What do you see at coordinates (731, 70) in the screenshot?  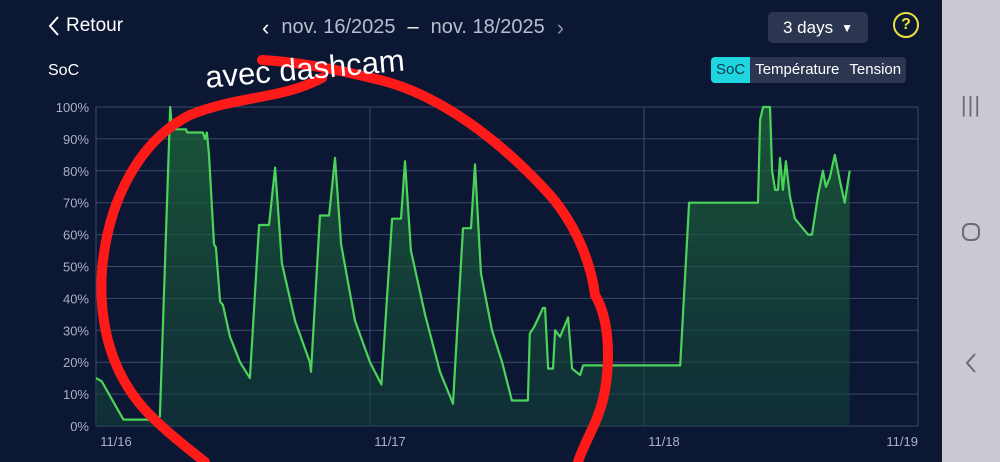 I see `tab-soc: SoC` at bounding box center [731, 70].